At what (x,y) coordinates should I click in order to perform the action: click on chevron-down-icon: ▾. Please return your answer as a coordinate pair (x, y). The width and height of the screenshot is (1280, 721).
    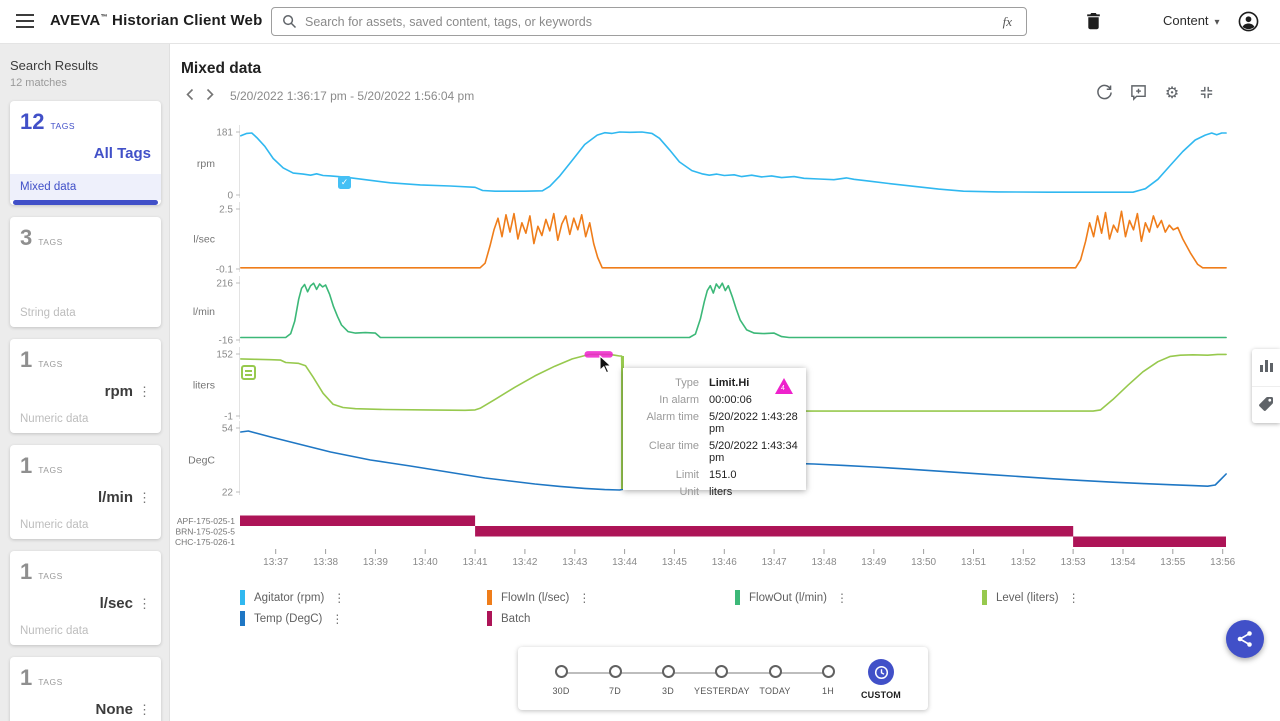
    Looking at the image, I should click on (1217, 22).